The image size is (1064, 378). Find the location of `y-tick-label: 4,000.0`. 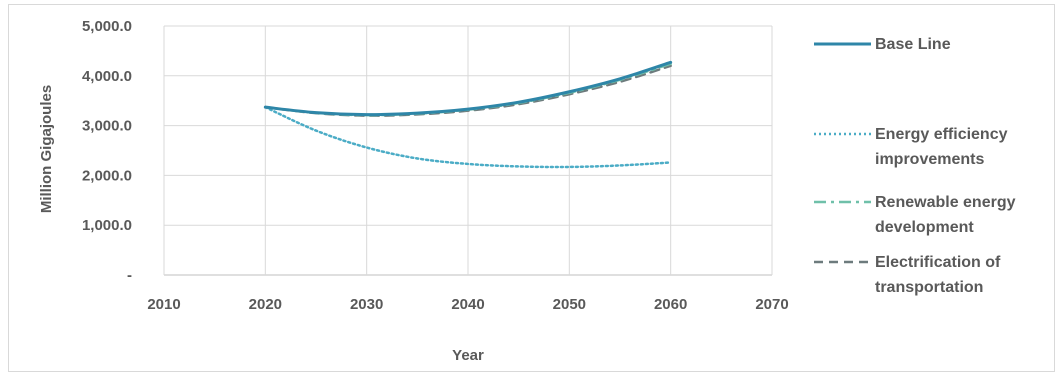

y-tick-label: 4,000.0 is located at coordinates (107, 76).